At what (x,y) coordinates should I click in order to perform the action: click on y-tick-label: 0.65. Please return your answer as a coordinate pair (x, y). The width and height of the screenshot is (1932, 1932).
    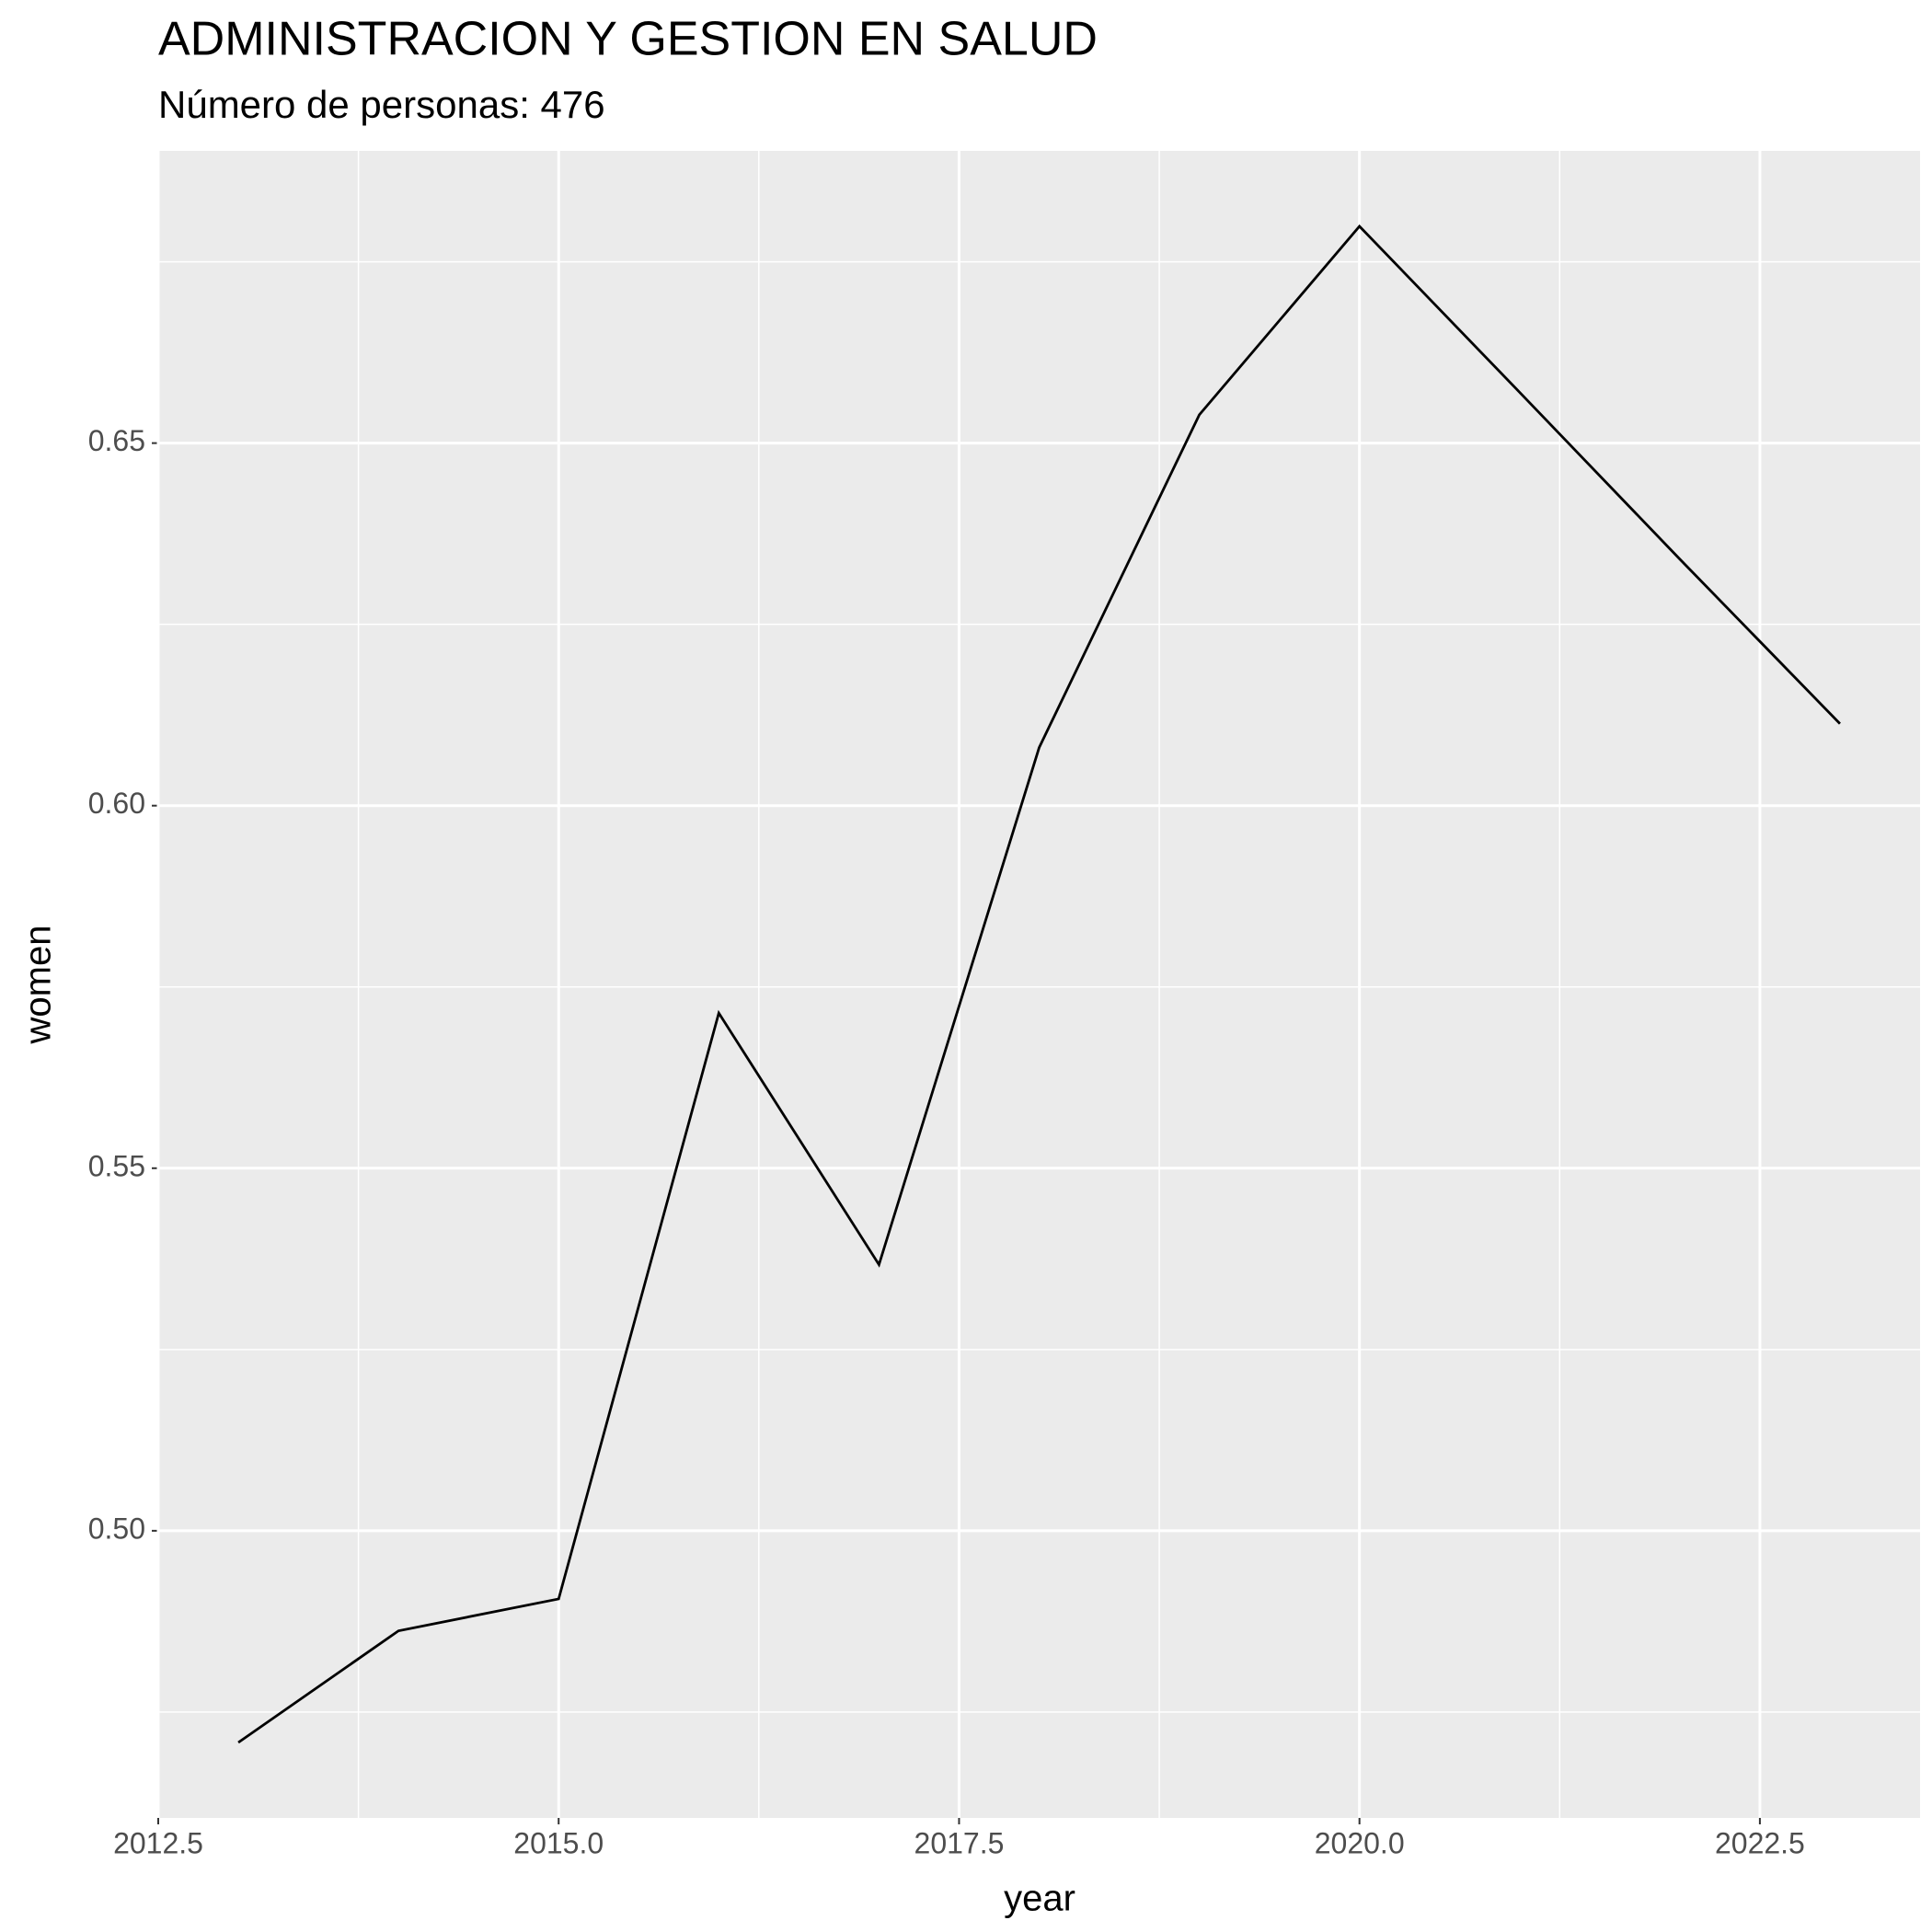
    Looking at the image, I should click on (116, 440).